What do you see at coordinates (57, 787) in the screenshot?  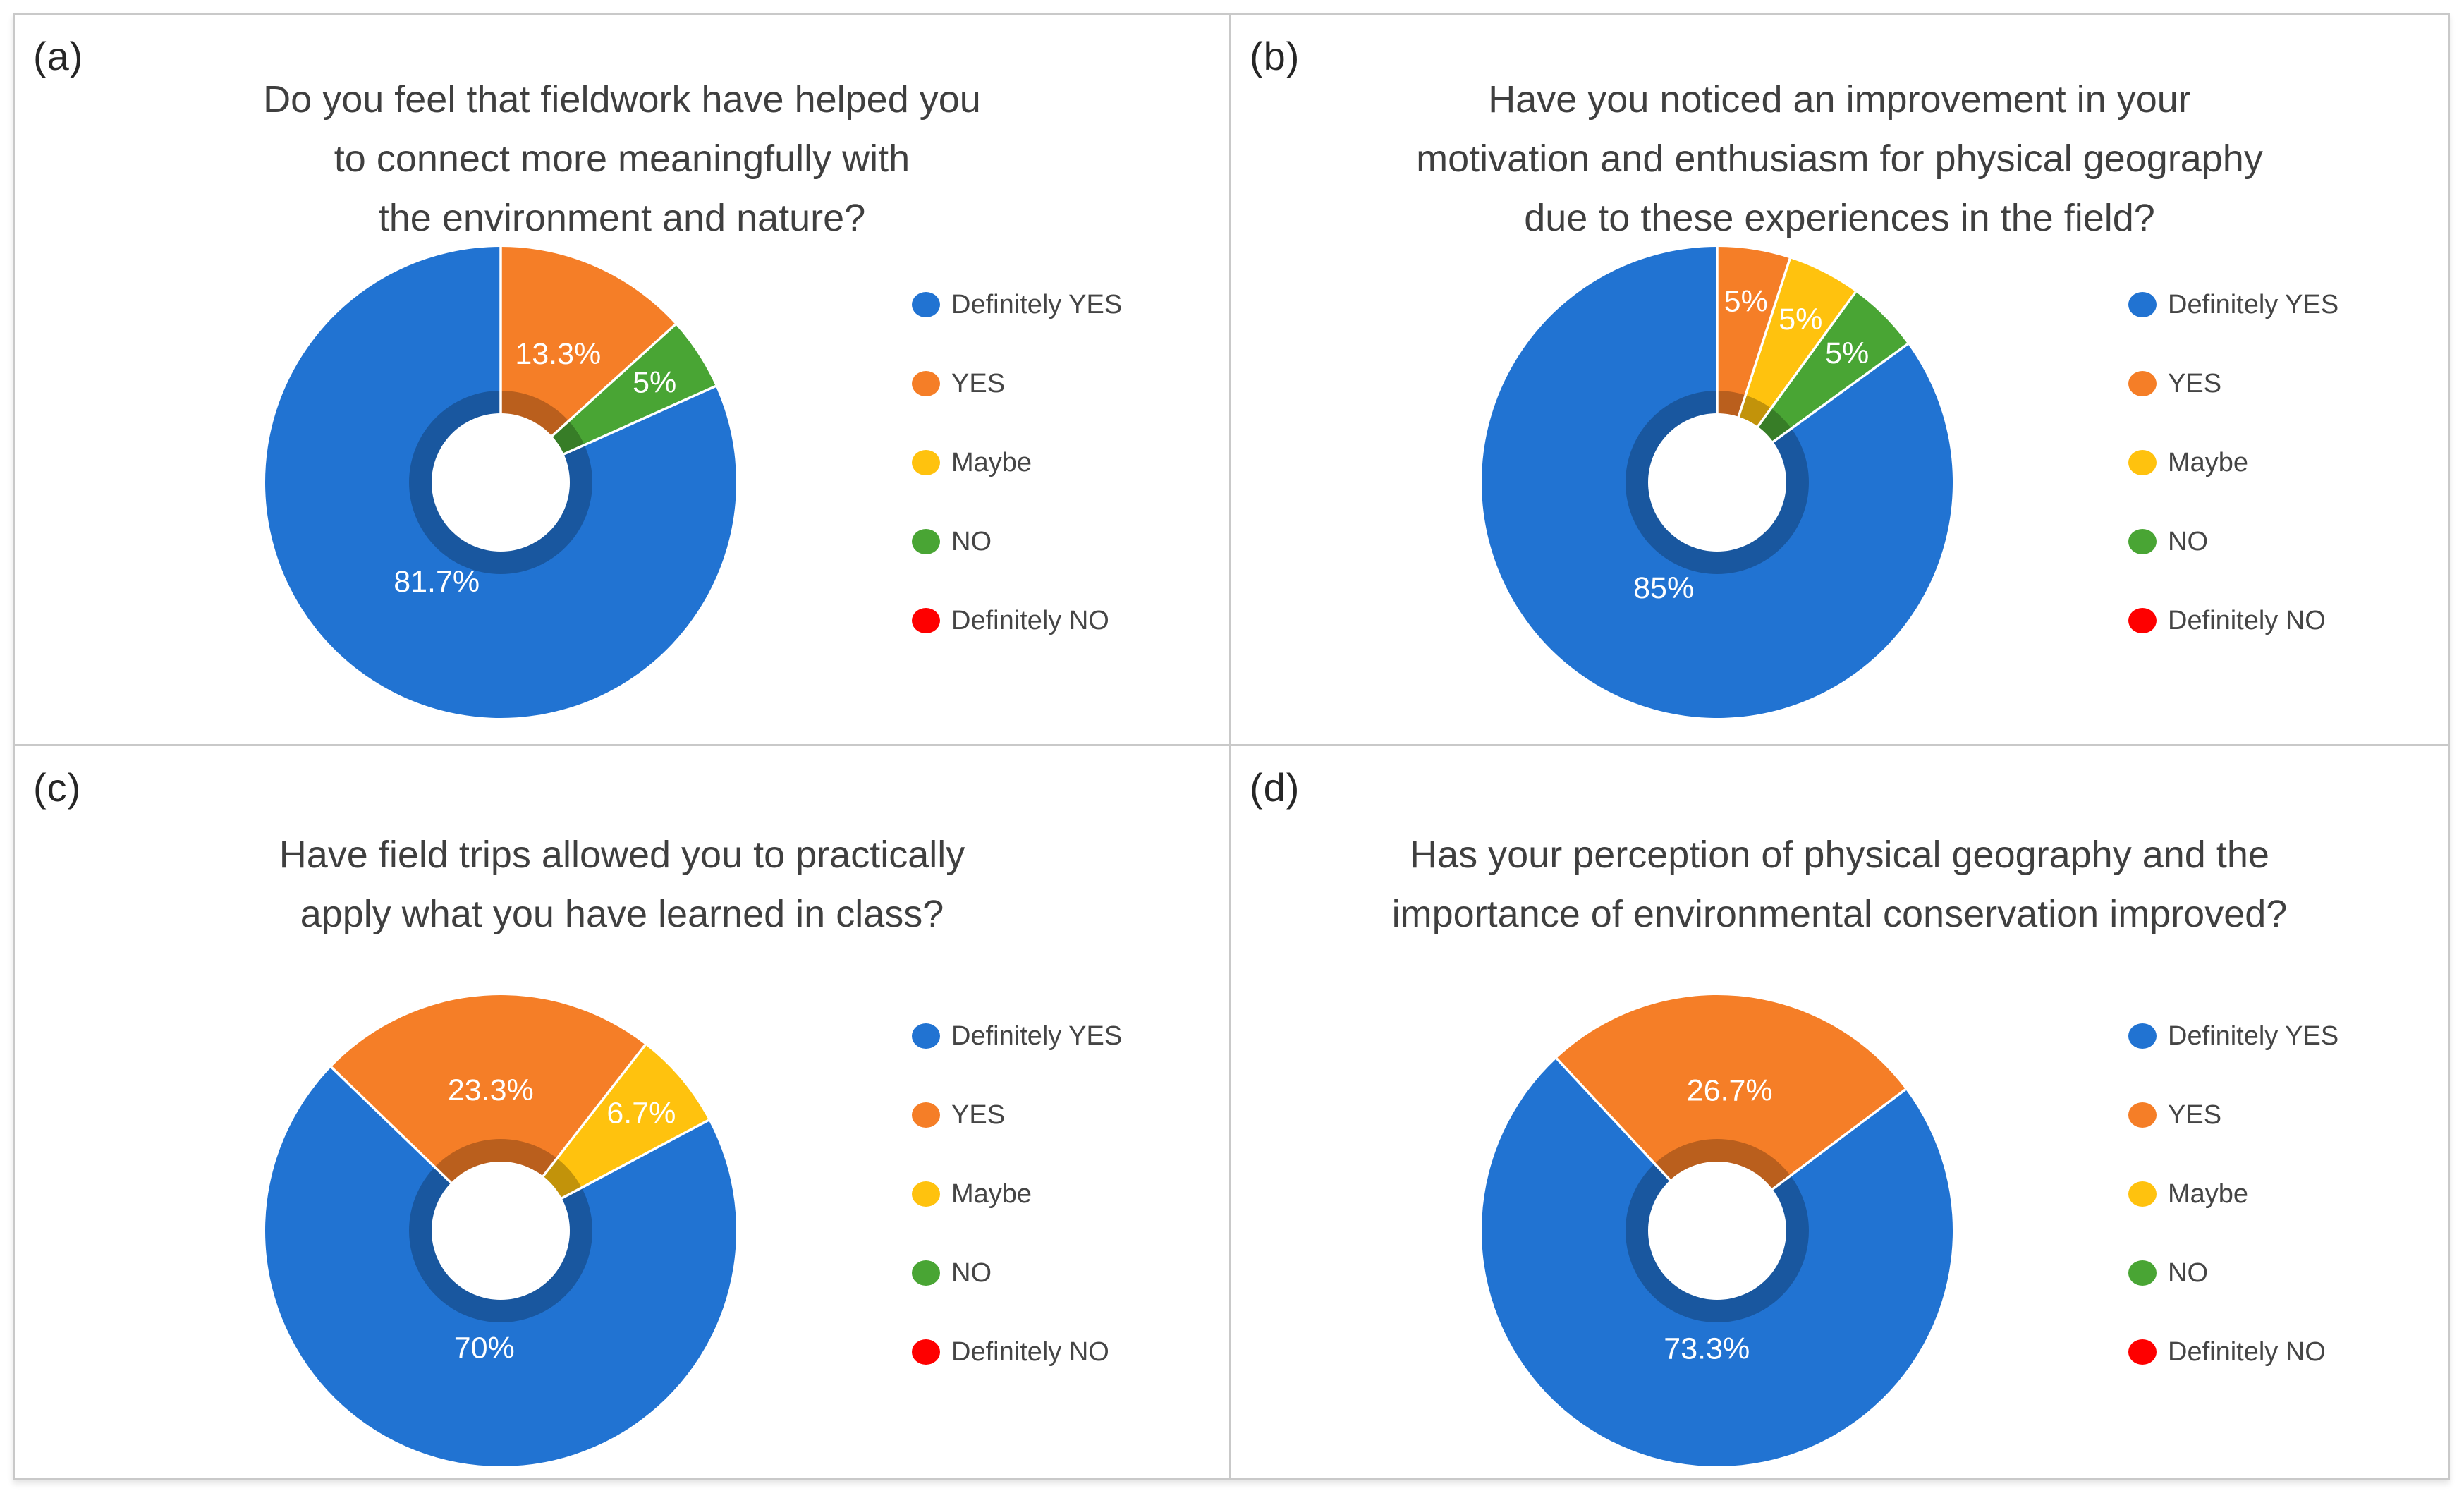 I see `panel-letter-label: (c)` at bounding box center [57, 787].